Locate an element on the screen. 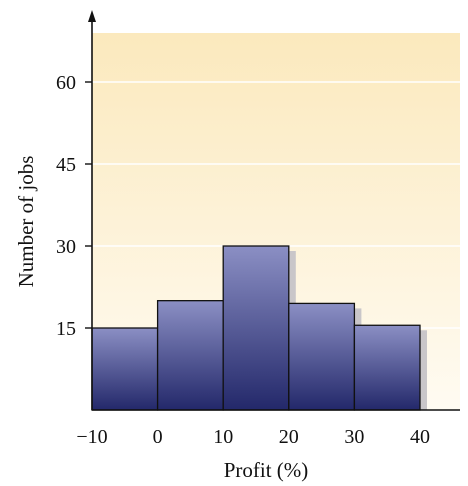 This screenshot has width=468, height=486. x-tick-label: 10 is located at coordinates (223, 437).